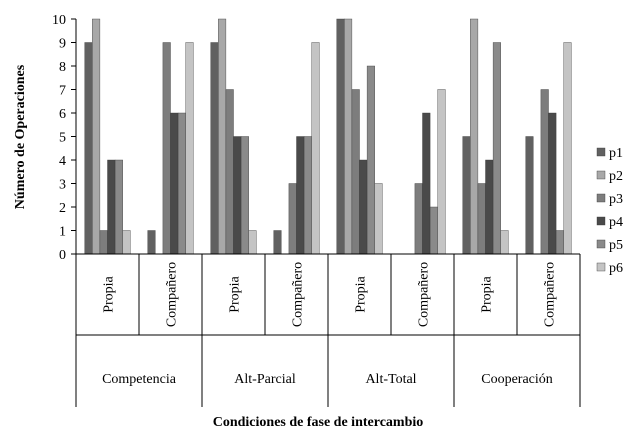 This screenshot has width=643, height=433. What do you see at coordinates (62, 185) in the screenshot?
I see `y-tick-label: 3` at bounding box center [62, 185].